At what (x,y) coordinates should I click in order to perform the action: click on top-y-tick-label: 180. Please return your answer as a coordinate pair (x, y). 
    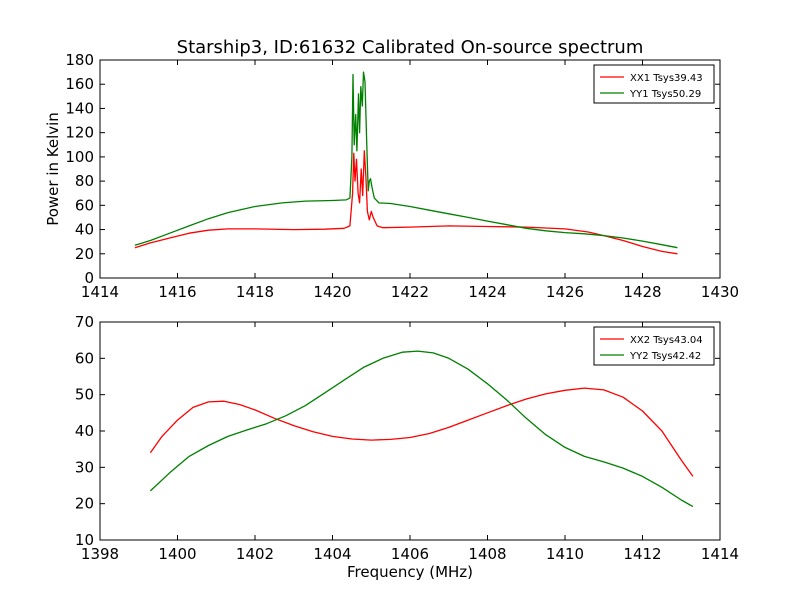
    Looking at the image, I should click on (79, 60).